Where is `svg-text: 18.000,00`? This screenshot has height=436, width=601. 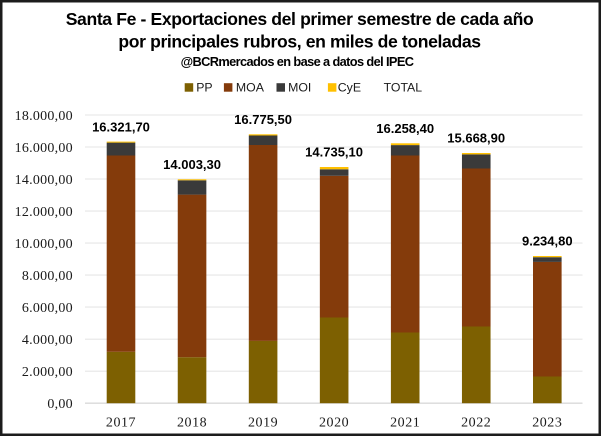 svg-text: 18.000,00 is located at coordinates (44, 116).